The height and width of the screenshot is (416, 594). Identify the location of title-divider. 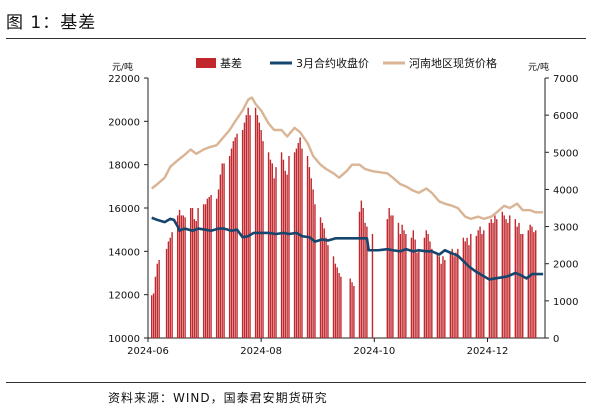
(296, 38).